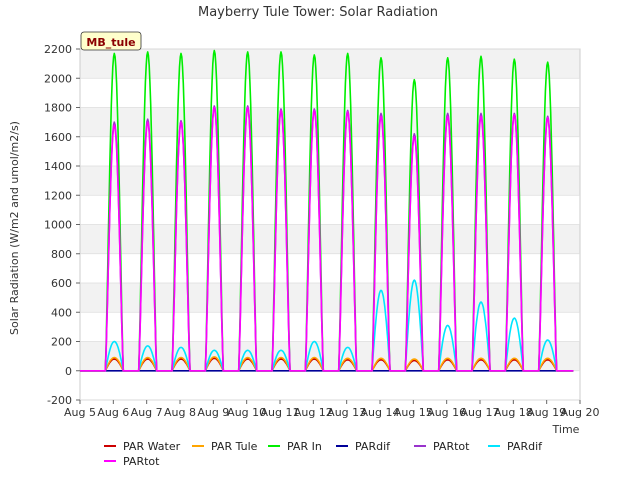 The image size is (640, 480). What do you see at coordinates (58, 108) in the screenshot?
I see `y-tick-label: 1800` at bounding box center [58, 108].